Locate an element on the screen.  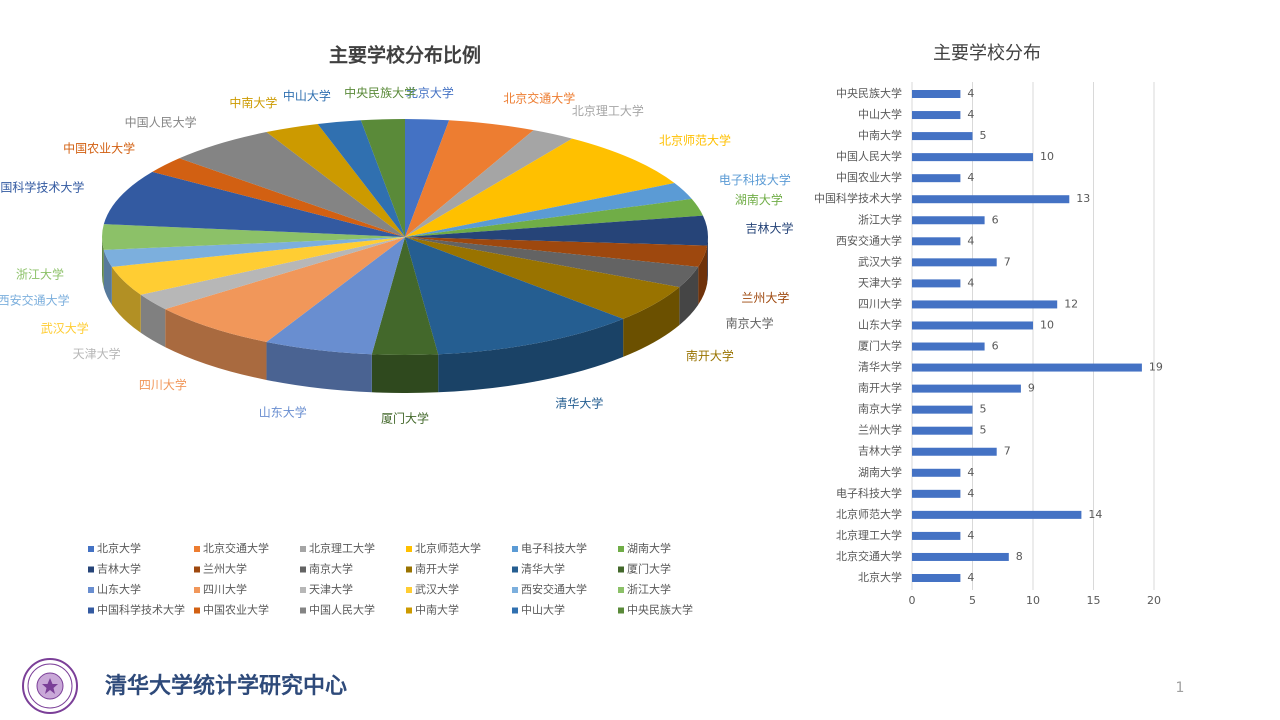
x-tick-label: 20 is located at coordinates (1154, 600).